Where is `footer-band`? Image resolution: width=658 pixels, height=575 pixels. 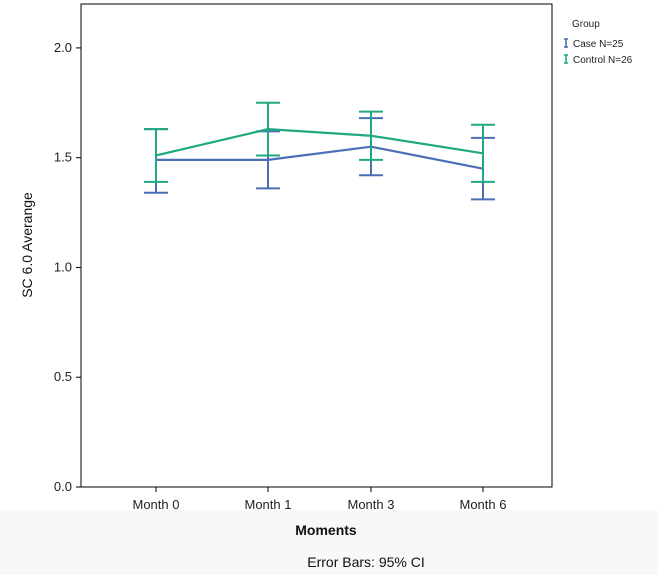 footer-band is located at coordinates (329, 542).